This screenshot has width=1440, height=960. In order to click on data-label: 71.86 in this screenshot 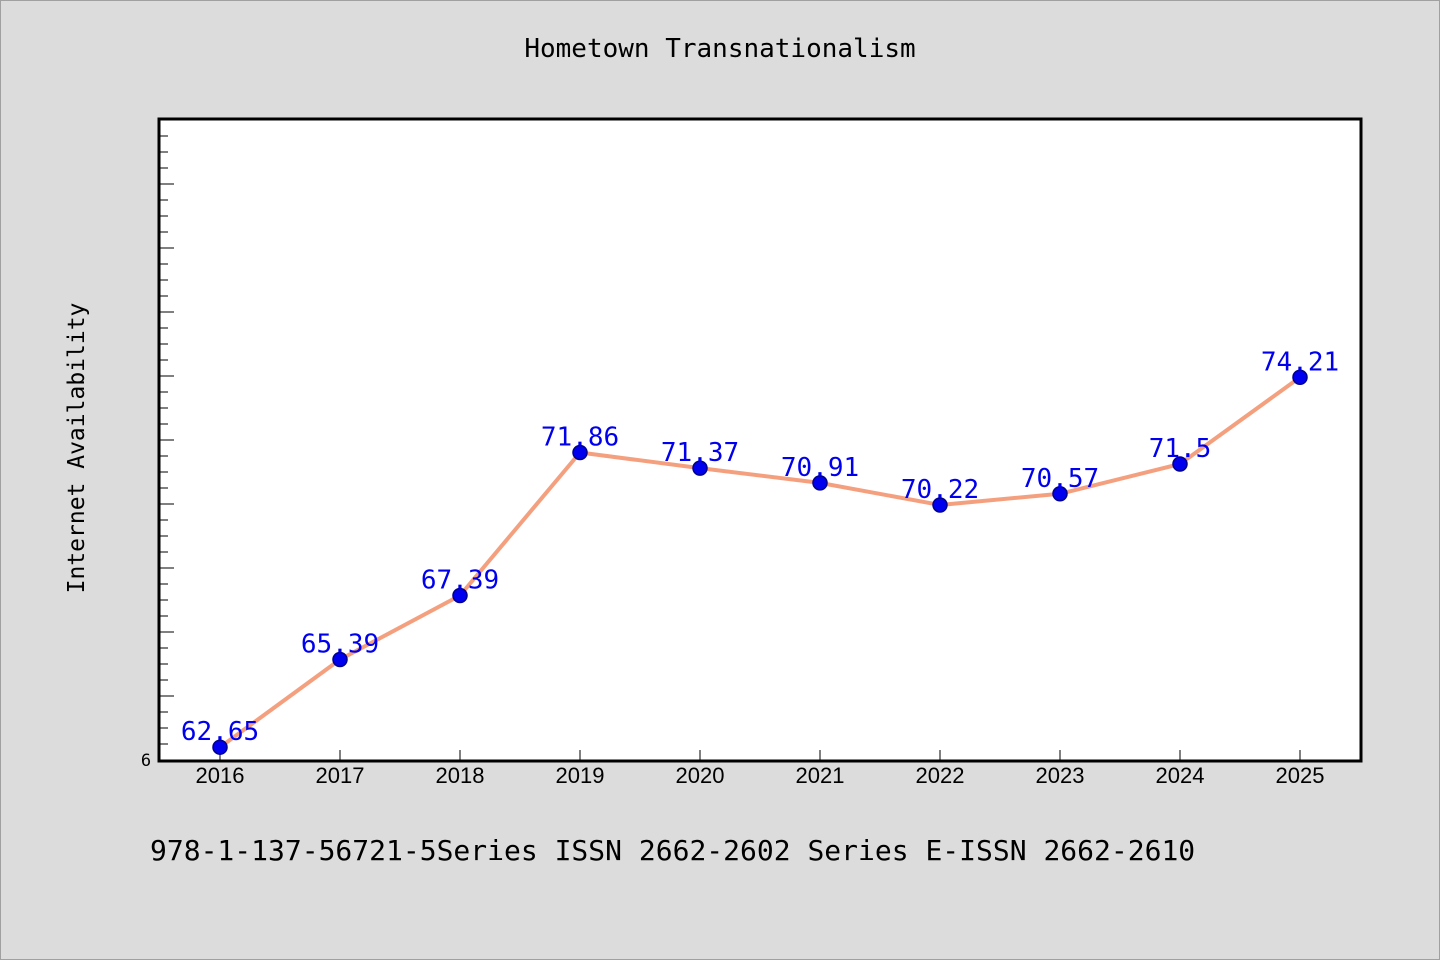, I will do `click(580, 437)`.